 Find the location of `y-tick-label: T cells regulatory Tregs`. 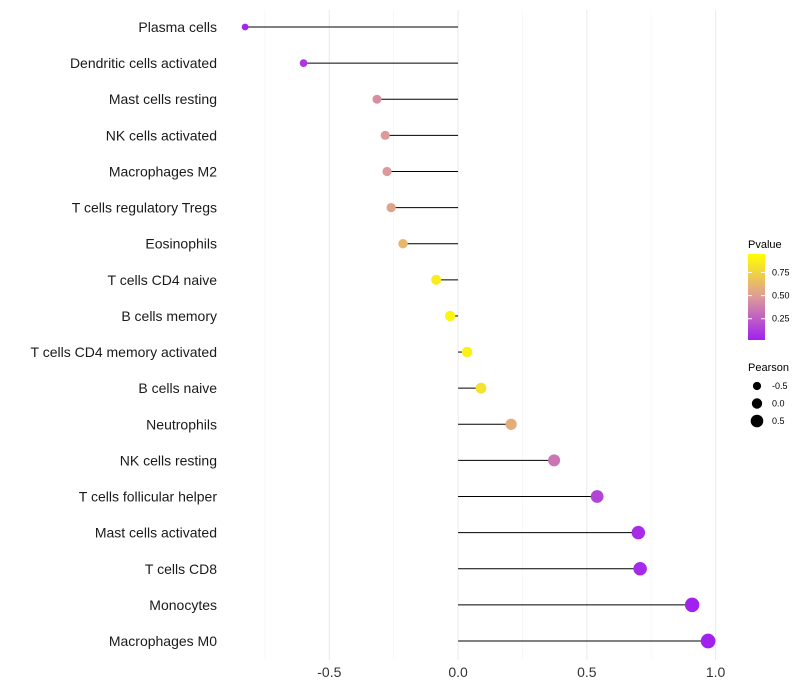

y-tick-label: T cells regulatory Tregs is located at coordinates (144, 208).